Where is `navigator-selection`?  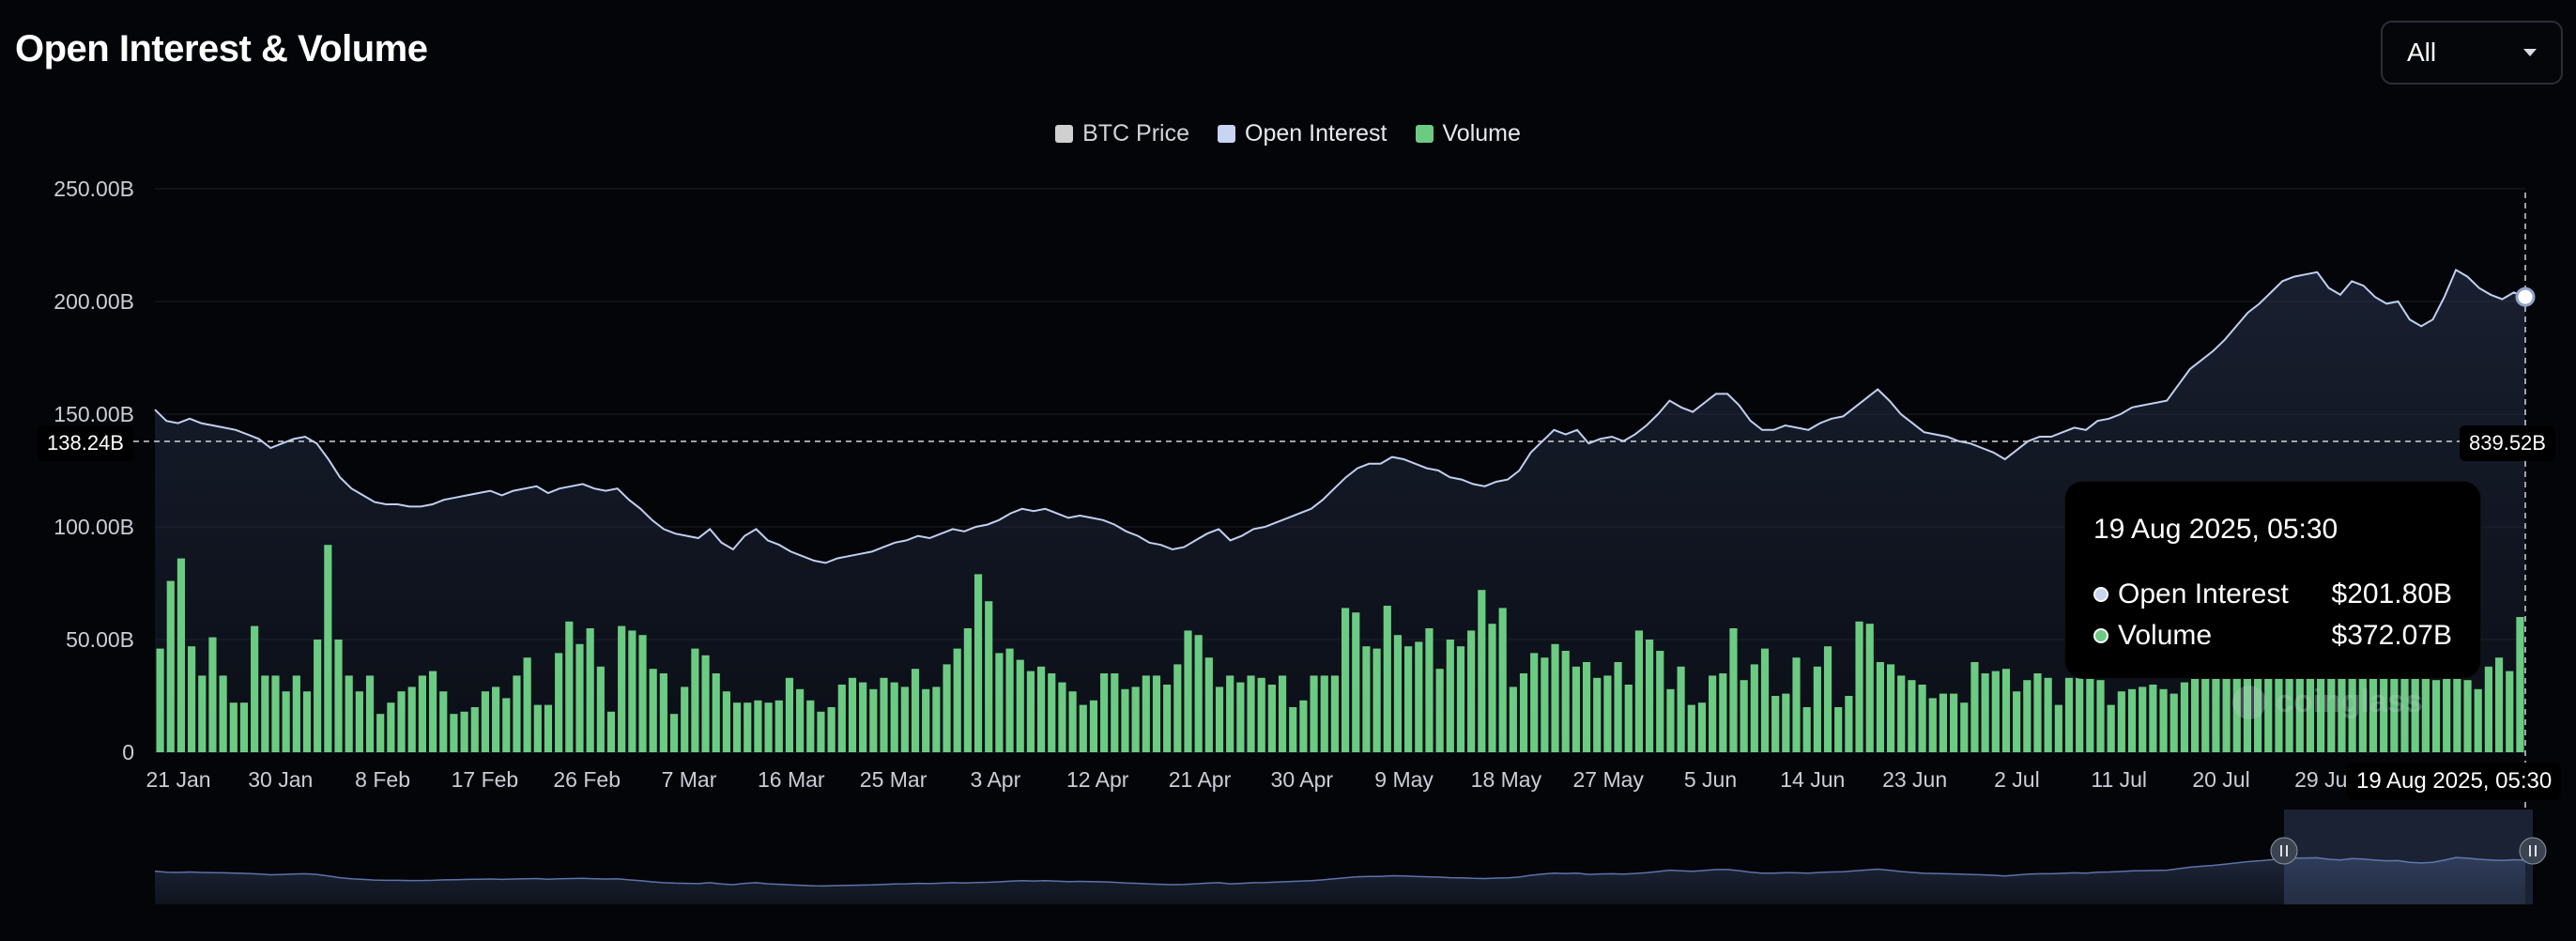 navigator-selection is located at coordinates (2409, 857).